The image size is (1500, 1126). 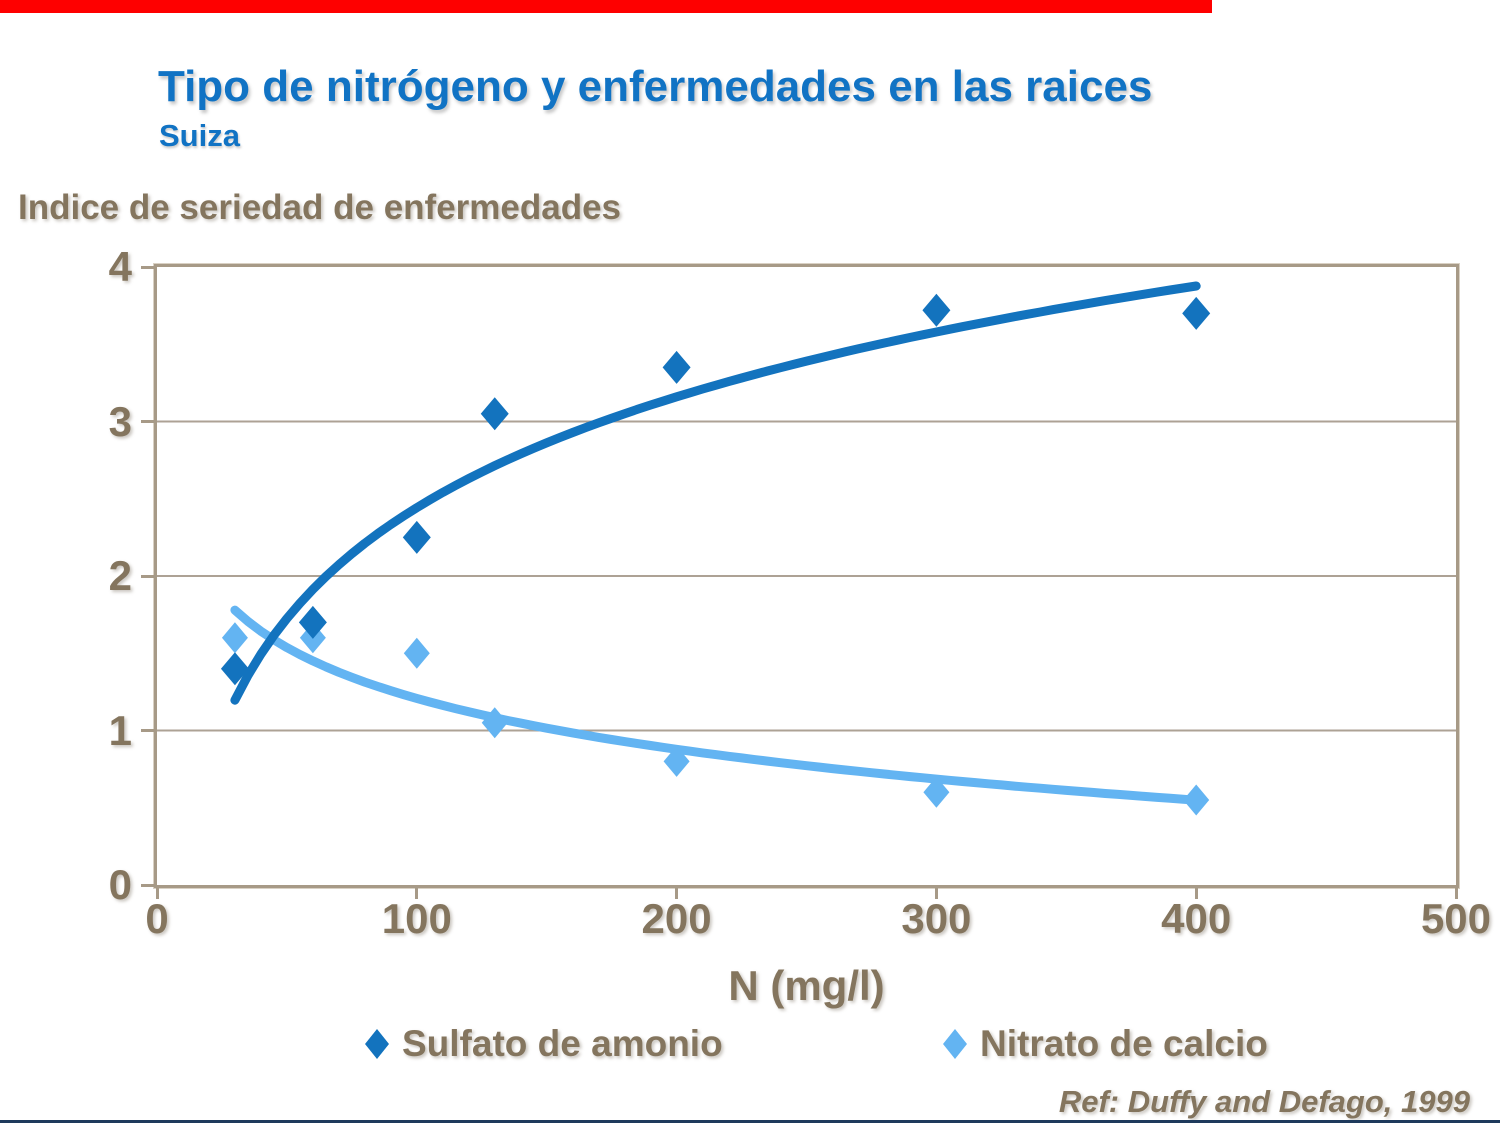 I want to click on x-tick-label-300: 300, so click(x=936, y=918).